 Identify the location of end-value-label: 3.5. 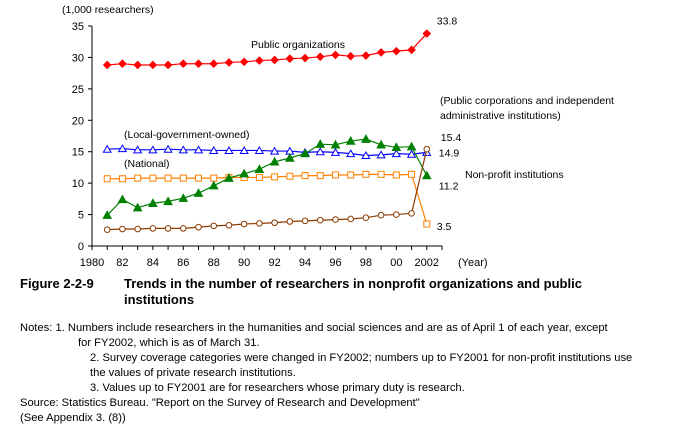
(444, 227).